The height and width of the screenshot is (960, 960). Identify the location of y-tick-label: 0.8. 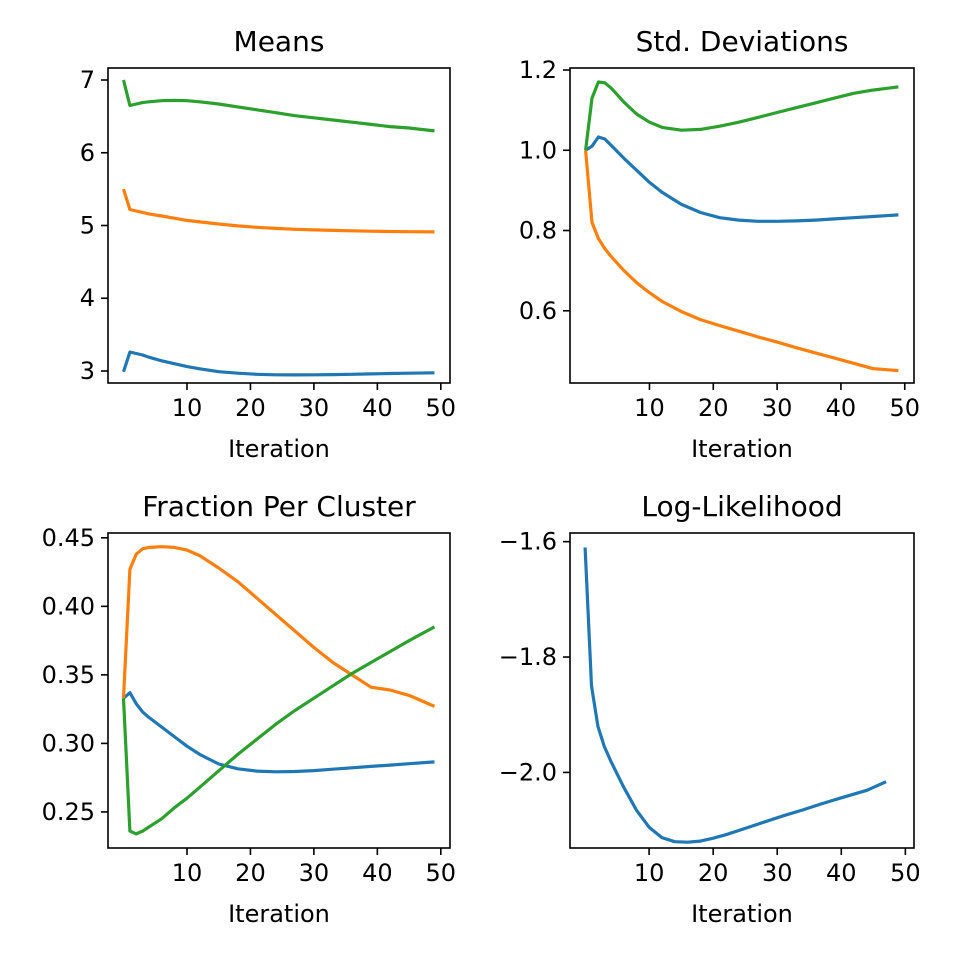
(538, 231).